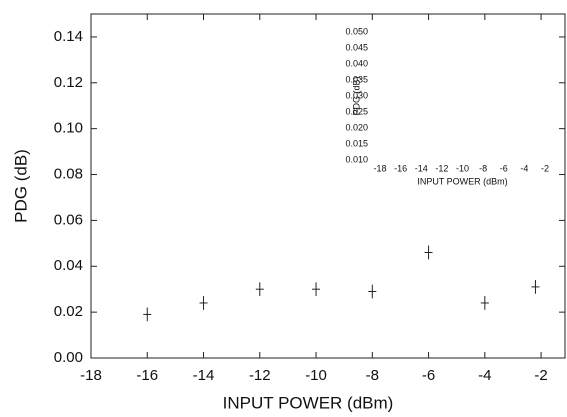  What do you see at coordinates (356, 79) in the screenshot?
I see `y-tick-label: 0.035` at bounding box center [356, 79].